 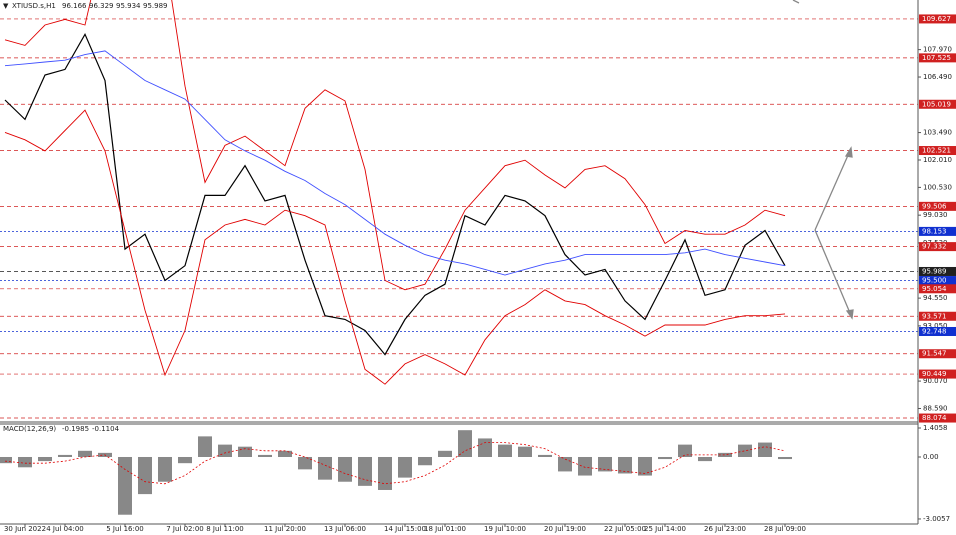 What do you see at coordinates (934, 331) in the screenshot?
I see `level-label: 92.748` at bounding box center [934, 331].